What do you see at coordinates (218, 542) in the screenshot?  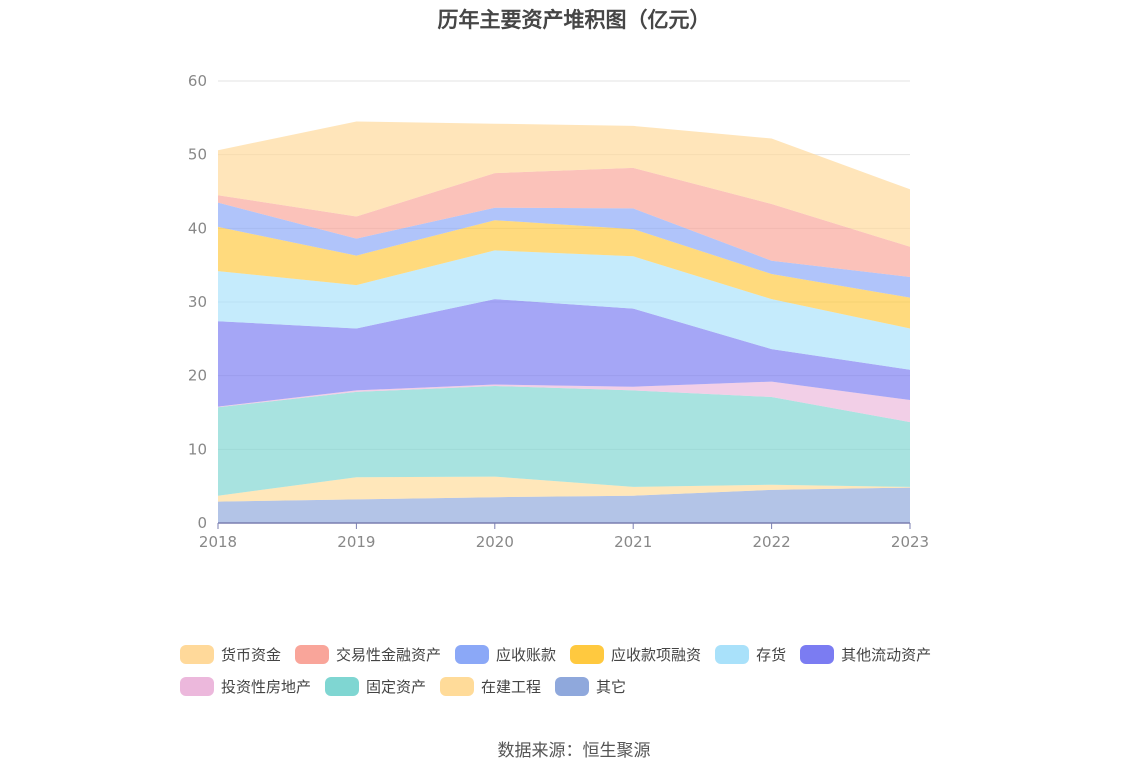 I see `x-tick-label: 2018` at bounding box center [218, 542].